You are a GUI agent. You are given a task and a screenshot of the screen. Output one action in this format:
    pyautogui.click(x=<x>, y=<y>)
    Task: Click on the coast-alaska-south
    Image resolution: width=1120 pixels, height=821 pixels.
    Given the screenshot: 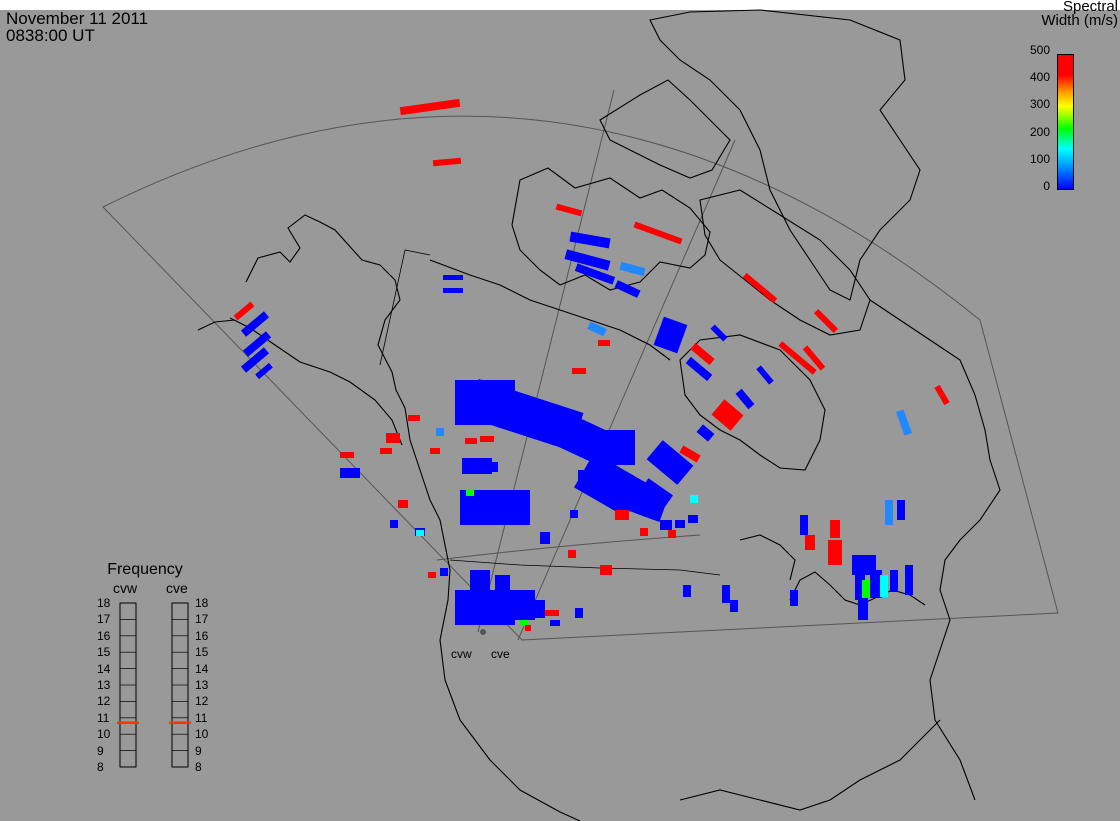 What is the action you would take?
    pyautogui.click(x=316, y=381)
    